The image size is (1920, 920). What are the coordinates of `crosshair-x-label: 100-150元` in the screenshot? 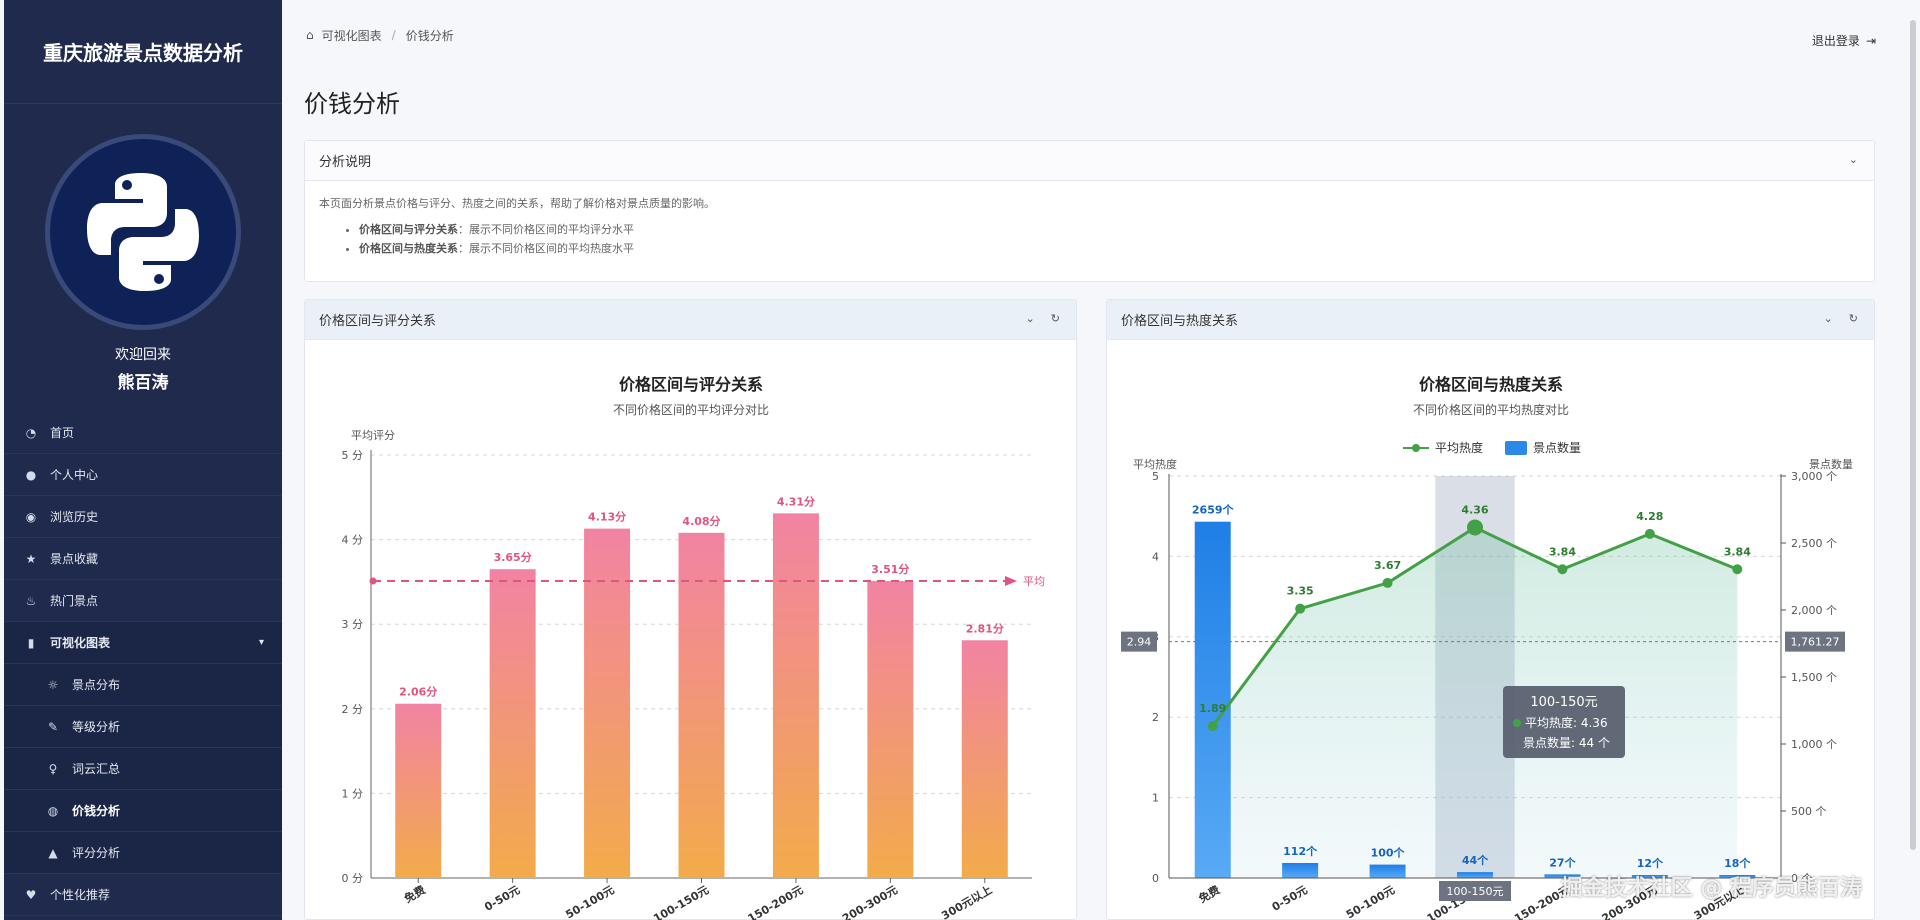 It's located at (1475, 891).